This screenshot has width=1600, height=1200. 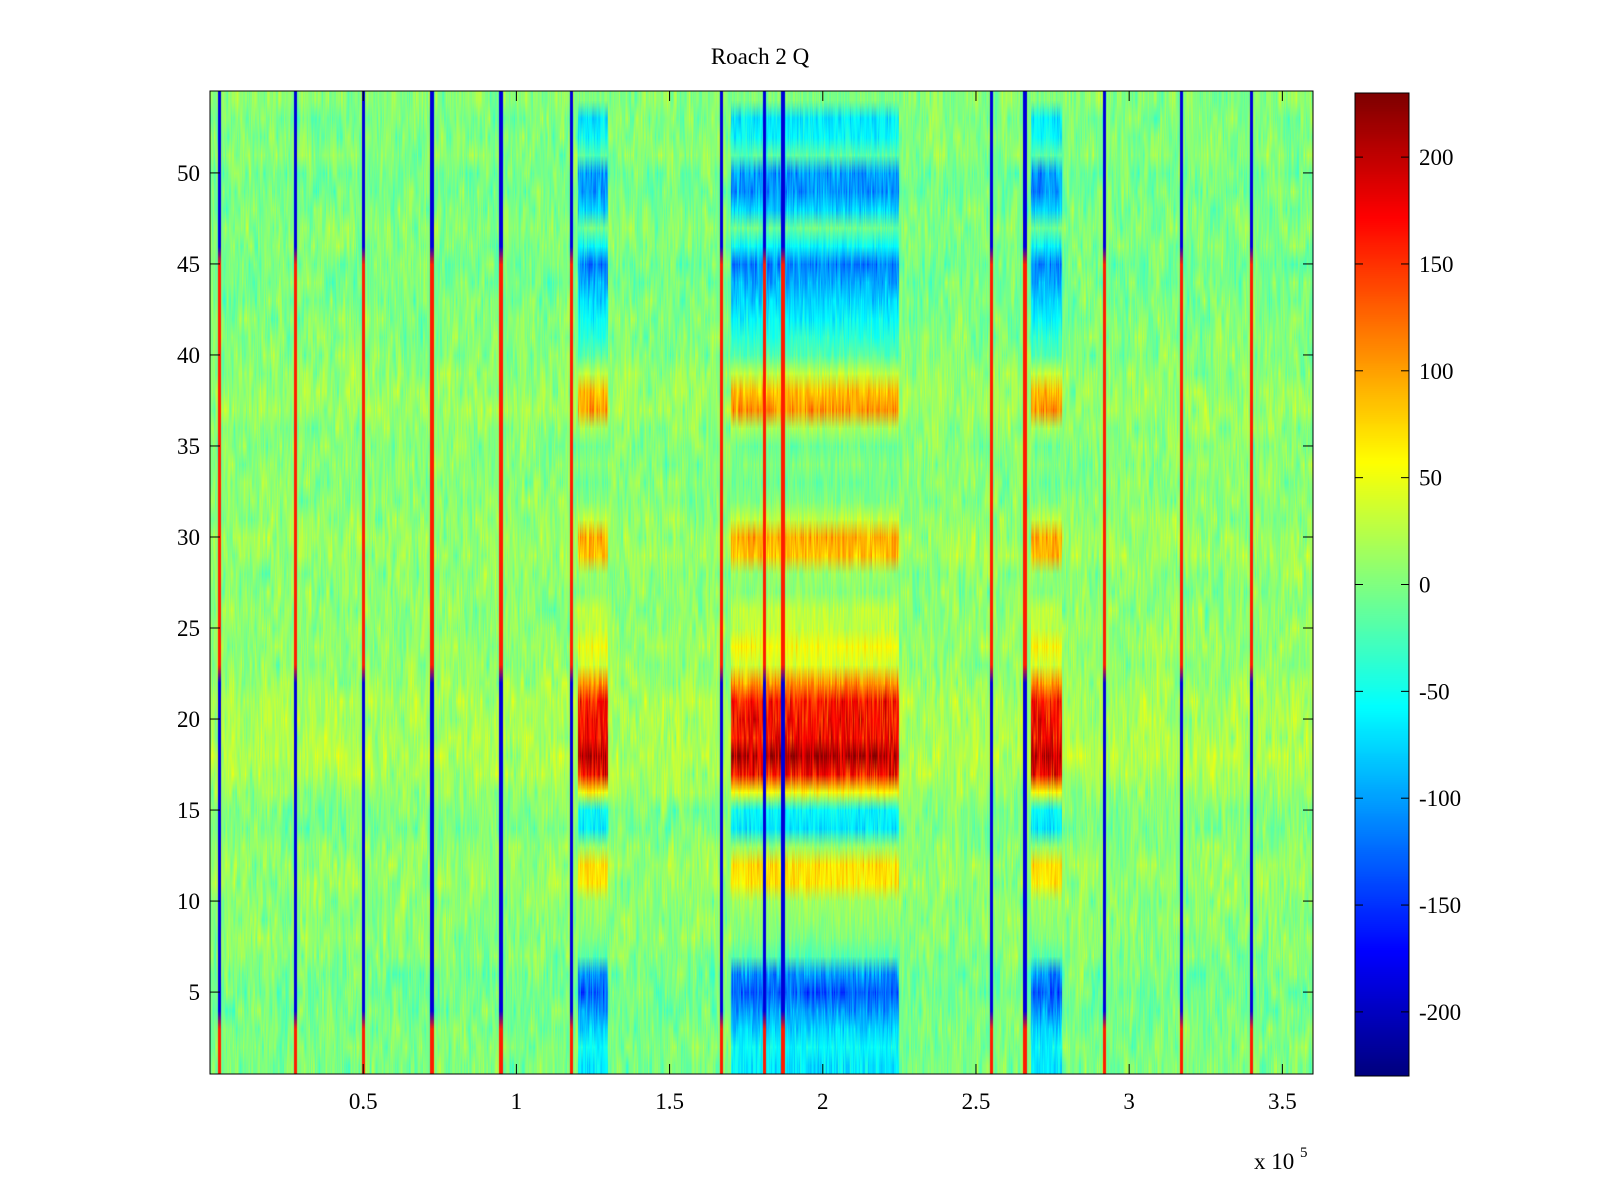 I want to click on x-tick-label: 2.5, so click(x=976, y=1101).